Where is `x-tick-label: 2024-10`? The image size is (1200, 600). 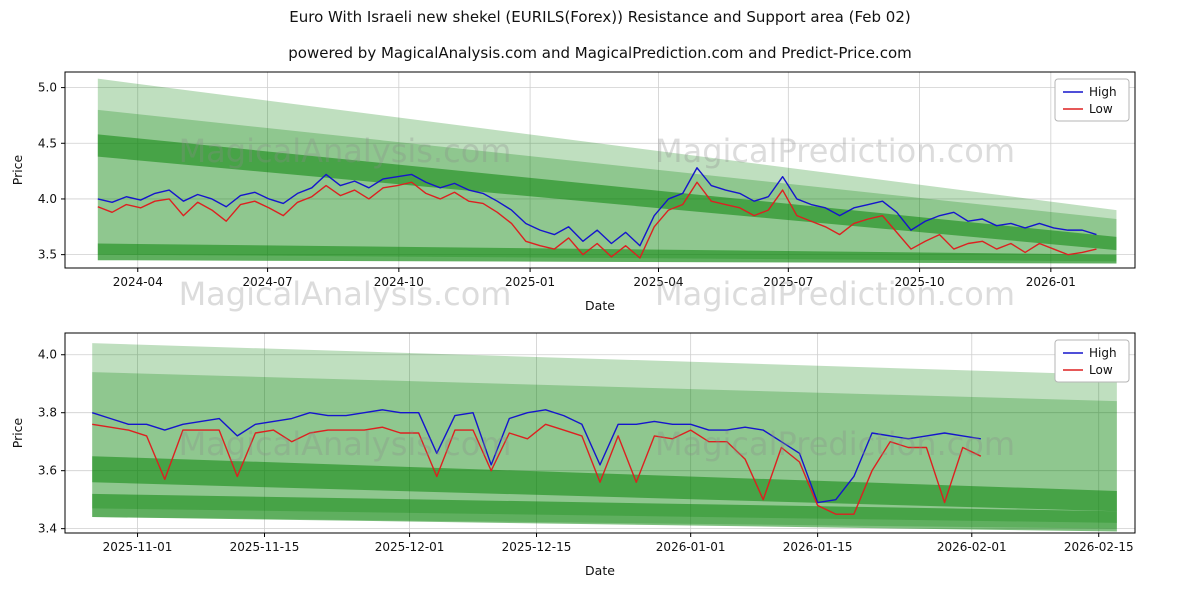
x-tick-label: 2024-10 is located at coordinates (399, 282).